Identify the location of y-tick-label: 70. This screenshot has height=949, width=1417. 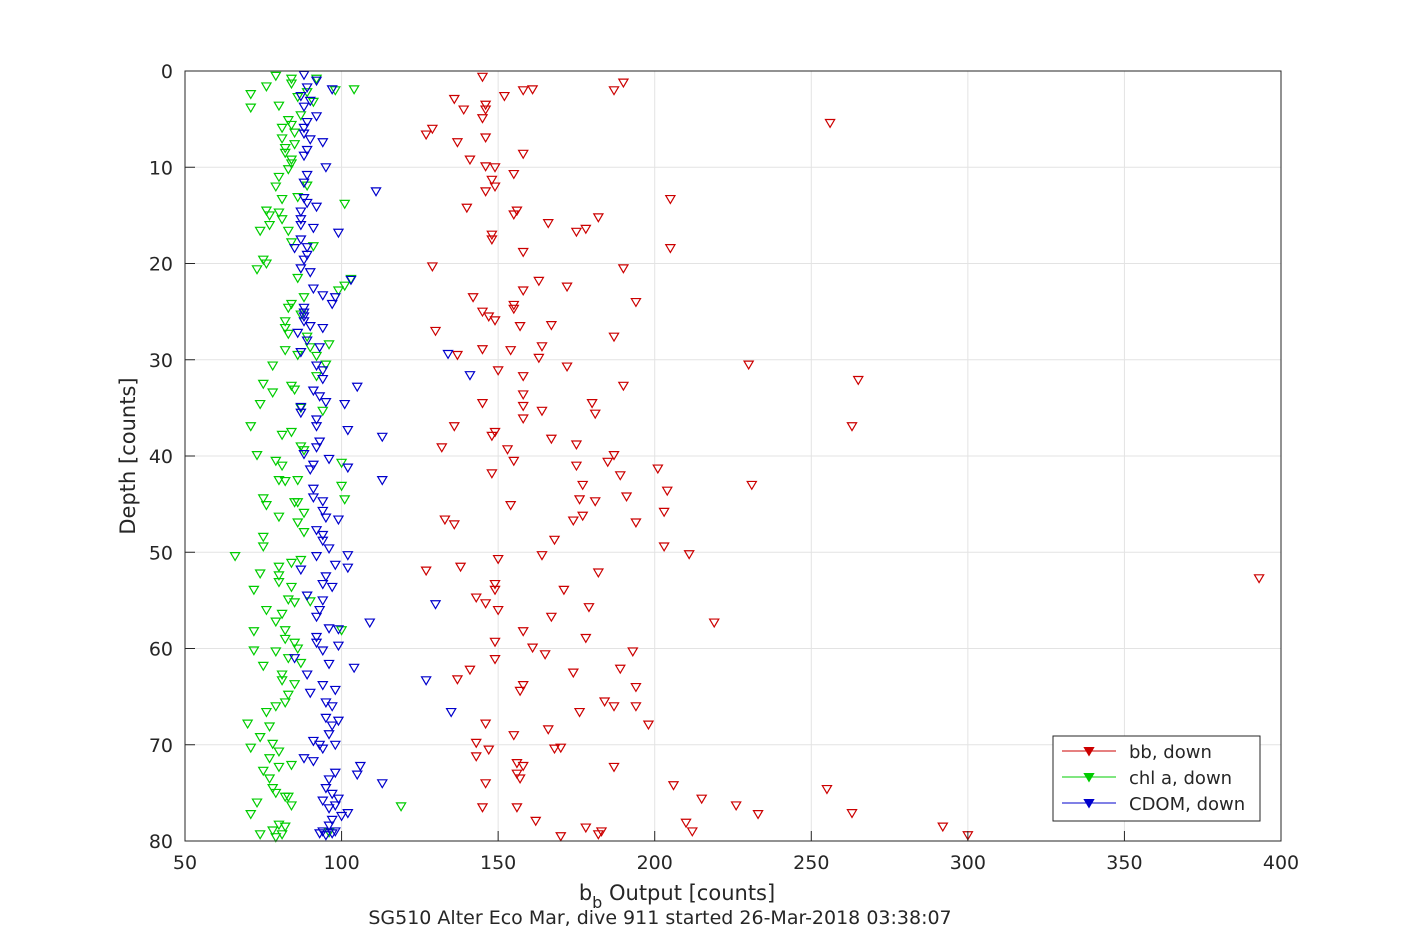
(161, 746).